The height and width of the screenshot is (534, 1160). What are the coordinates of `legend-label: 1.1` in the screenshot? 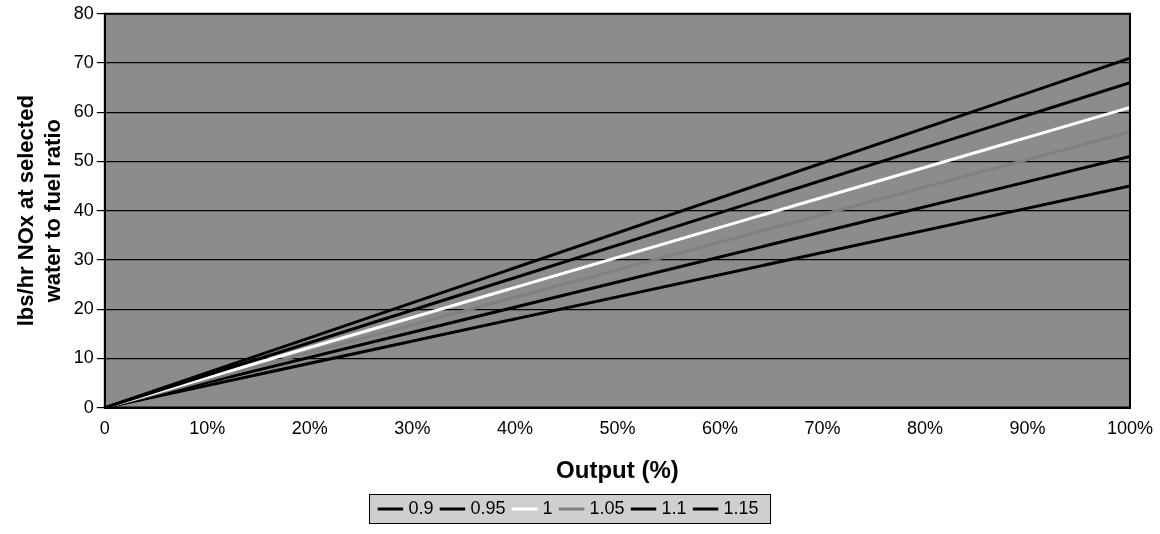 It's located at (674, 507).